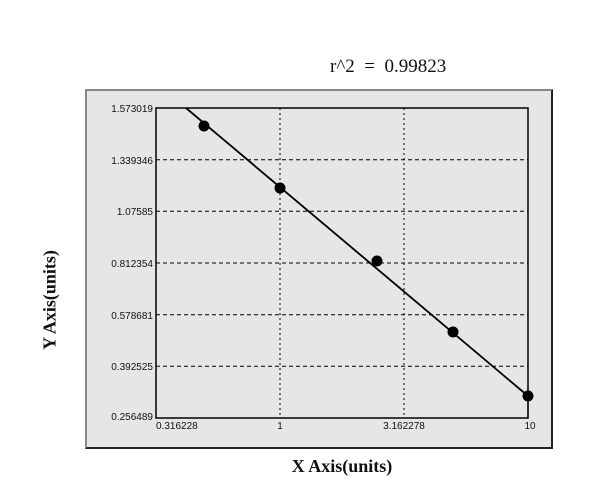 The height and width of the screenshot is (494, 600). Describe the element at coordinates (530, 426) in the screenshot. I see `x-tick: 10` at that location.